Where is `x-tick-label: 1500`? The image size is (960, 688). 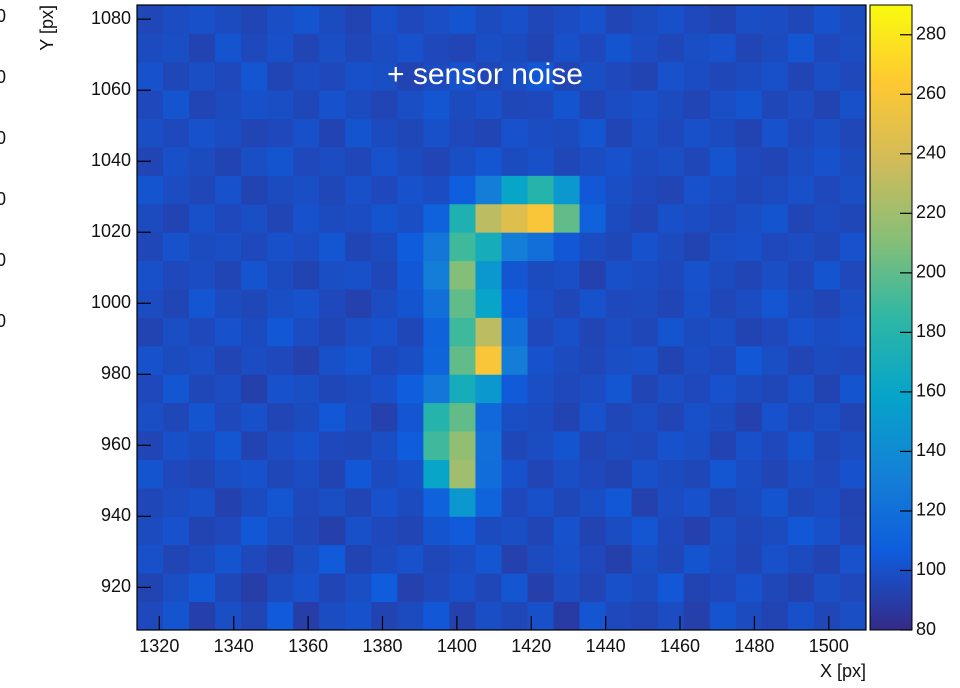 x-tick-label: 1500 is located at coordinates (829, 646).